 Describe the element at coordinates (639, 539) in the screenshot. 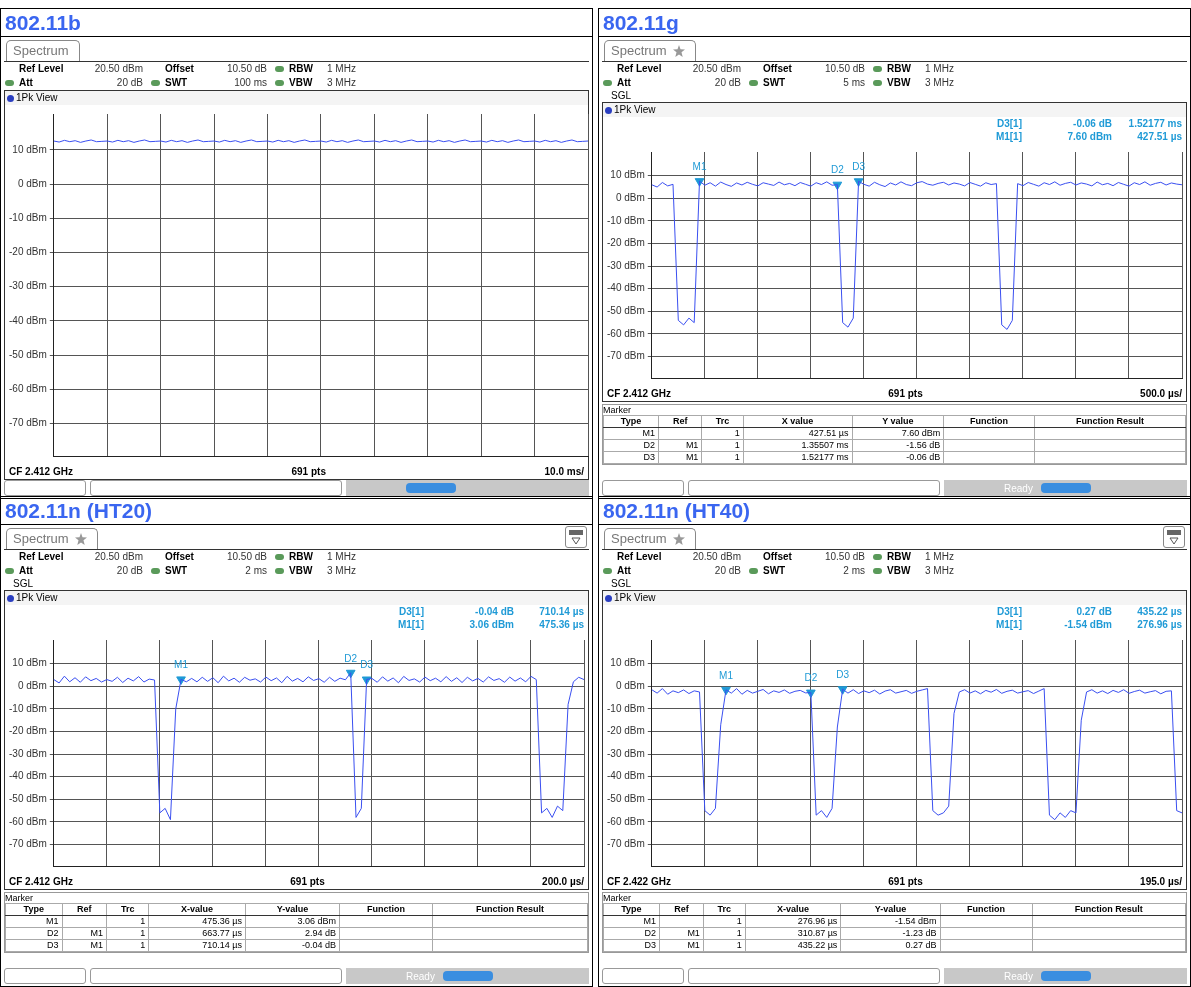

I see `text: Spectrum` at that location.